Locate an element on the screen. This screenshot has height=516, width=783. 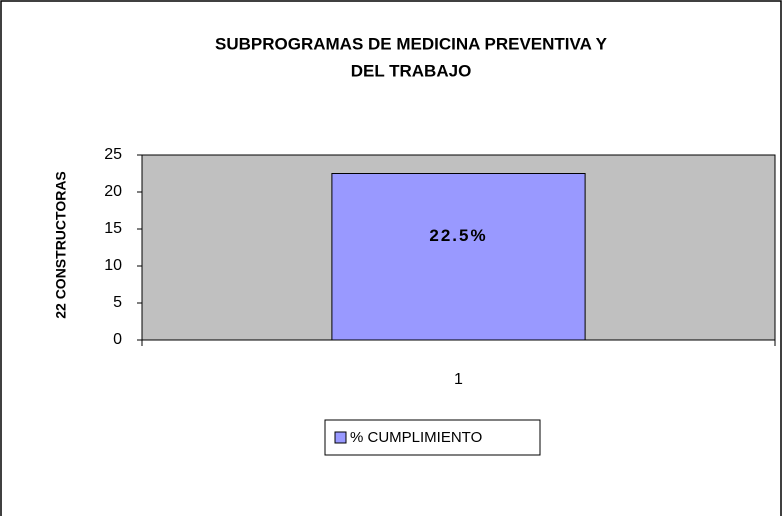
legend-box is located at coordinates (432, 437).